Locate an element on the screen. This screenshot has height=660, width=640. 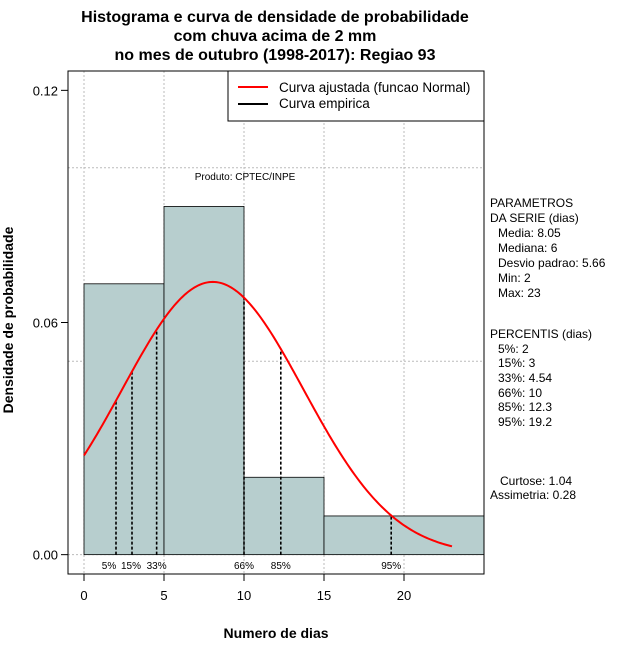
legend-box is located at coordinates (356, 96).